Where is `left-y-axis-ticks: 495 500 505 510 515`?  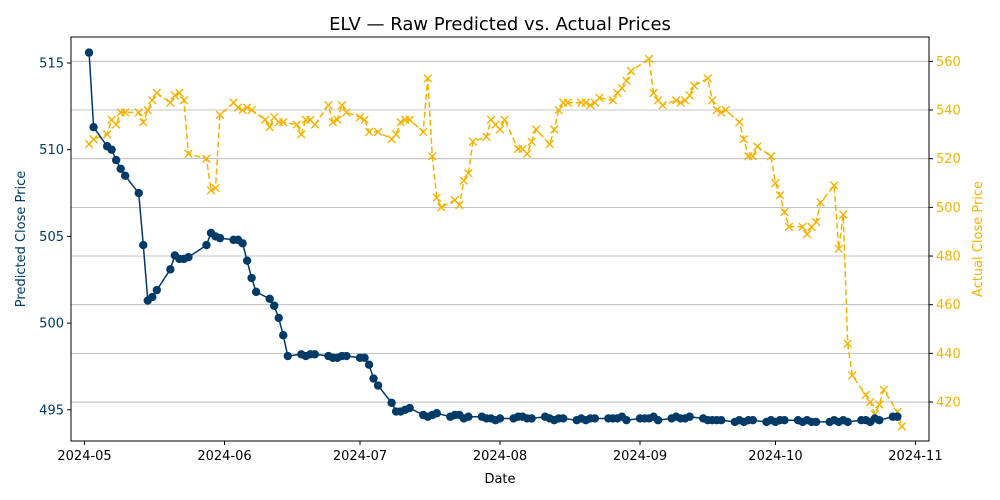
left-y-axis-ticks: 495 500 505 510 515 is located at coordinates (55, 237).